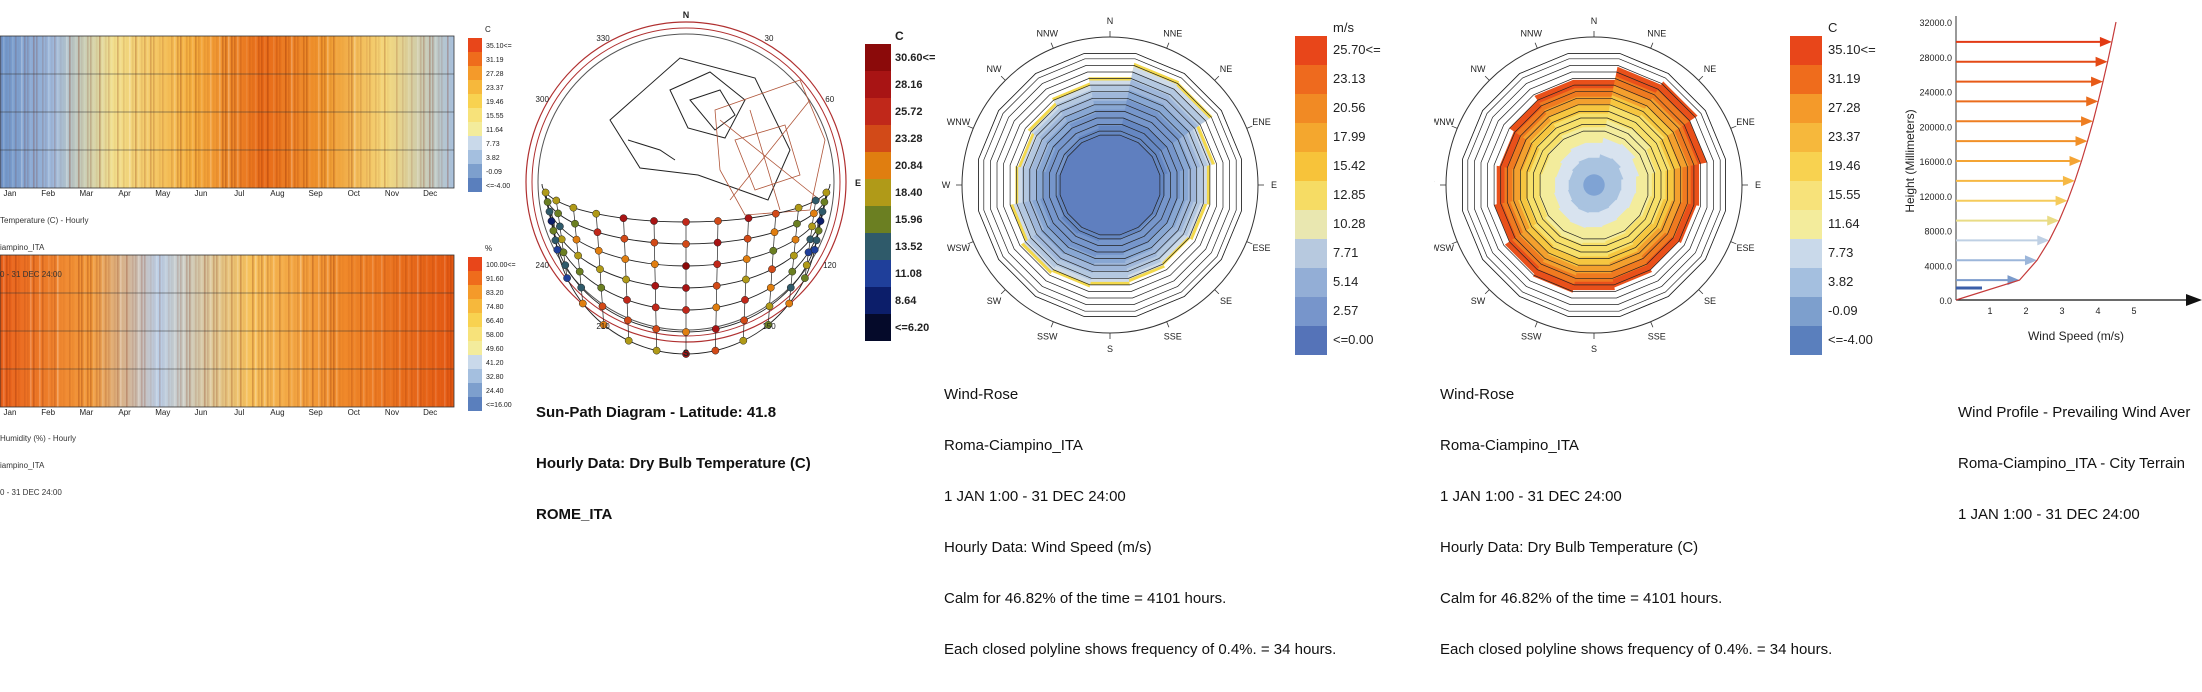 The height and width of the screenshot is (692, 2202). I want to click on direction-label: W, so click(1434, 185).